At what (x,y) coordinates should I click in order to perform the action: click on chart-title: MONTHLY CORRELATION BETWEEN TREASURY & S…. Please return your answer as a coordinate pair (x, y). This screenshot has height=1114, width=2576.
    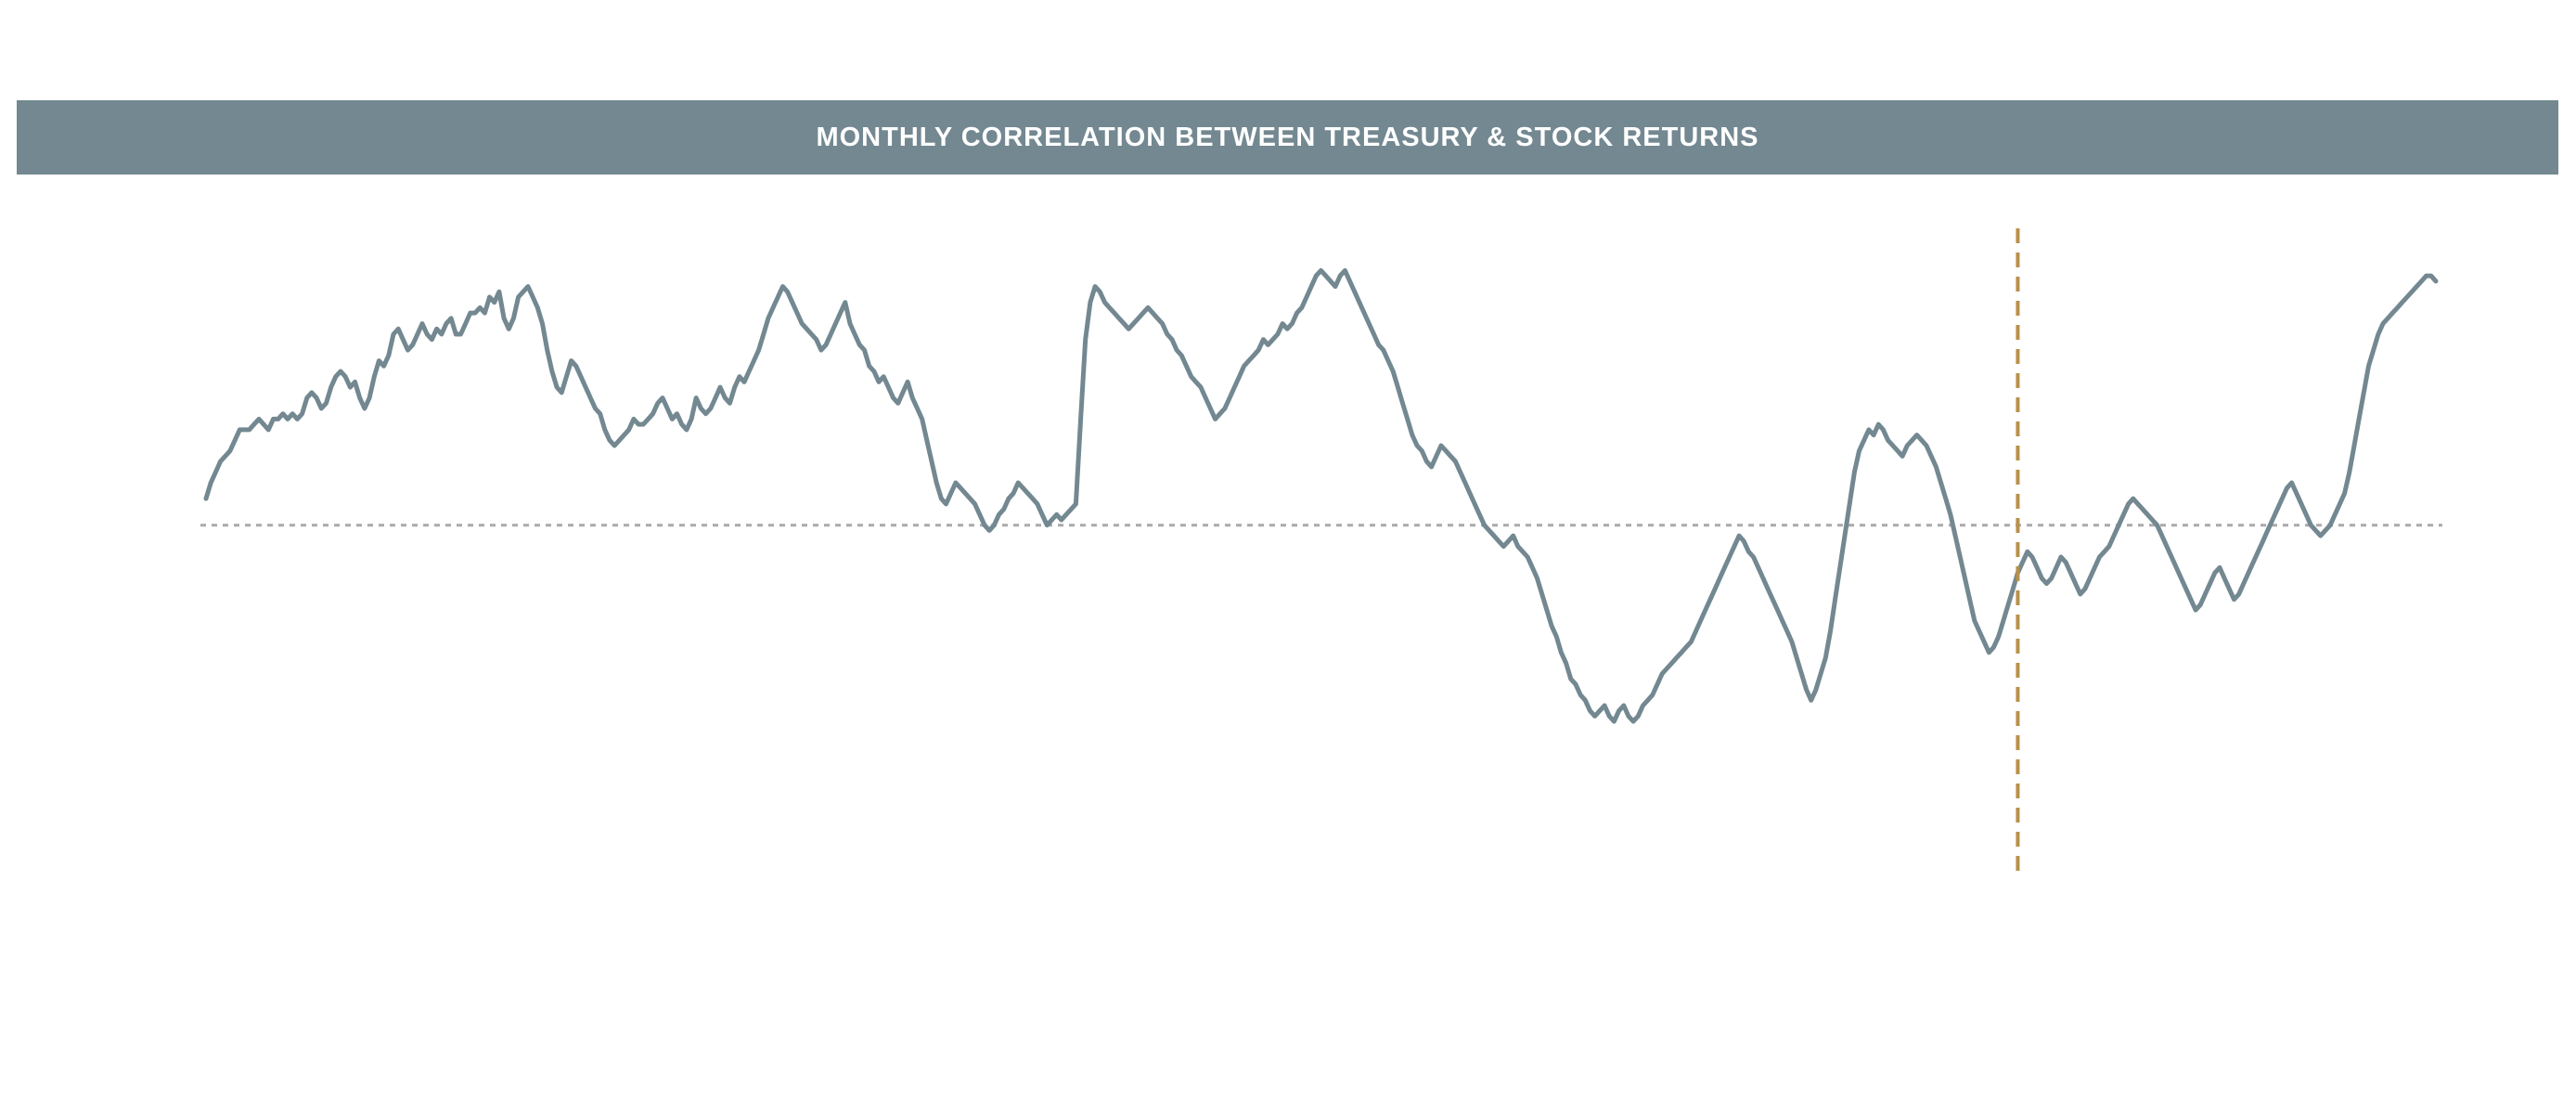
    Looking at the image, I should click on (1288, 137).